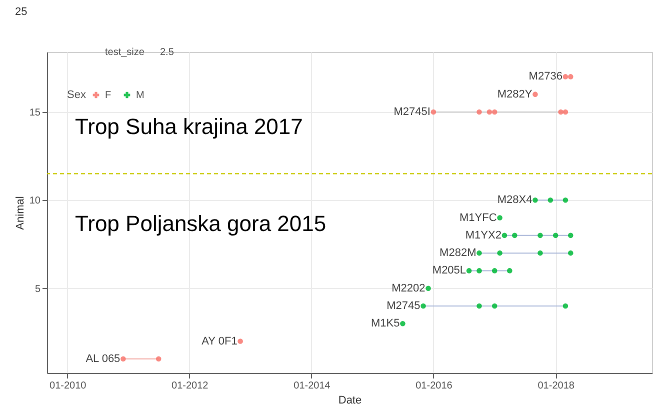 The image size is (661, 412). What do you see at coordinates (350, 400) in the screenshot?
I see `x-axis-title: Date` at bounding box center [350, 400].